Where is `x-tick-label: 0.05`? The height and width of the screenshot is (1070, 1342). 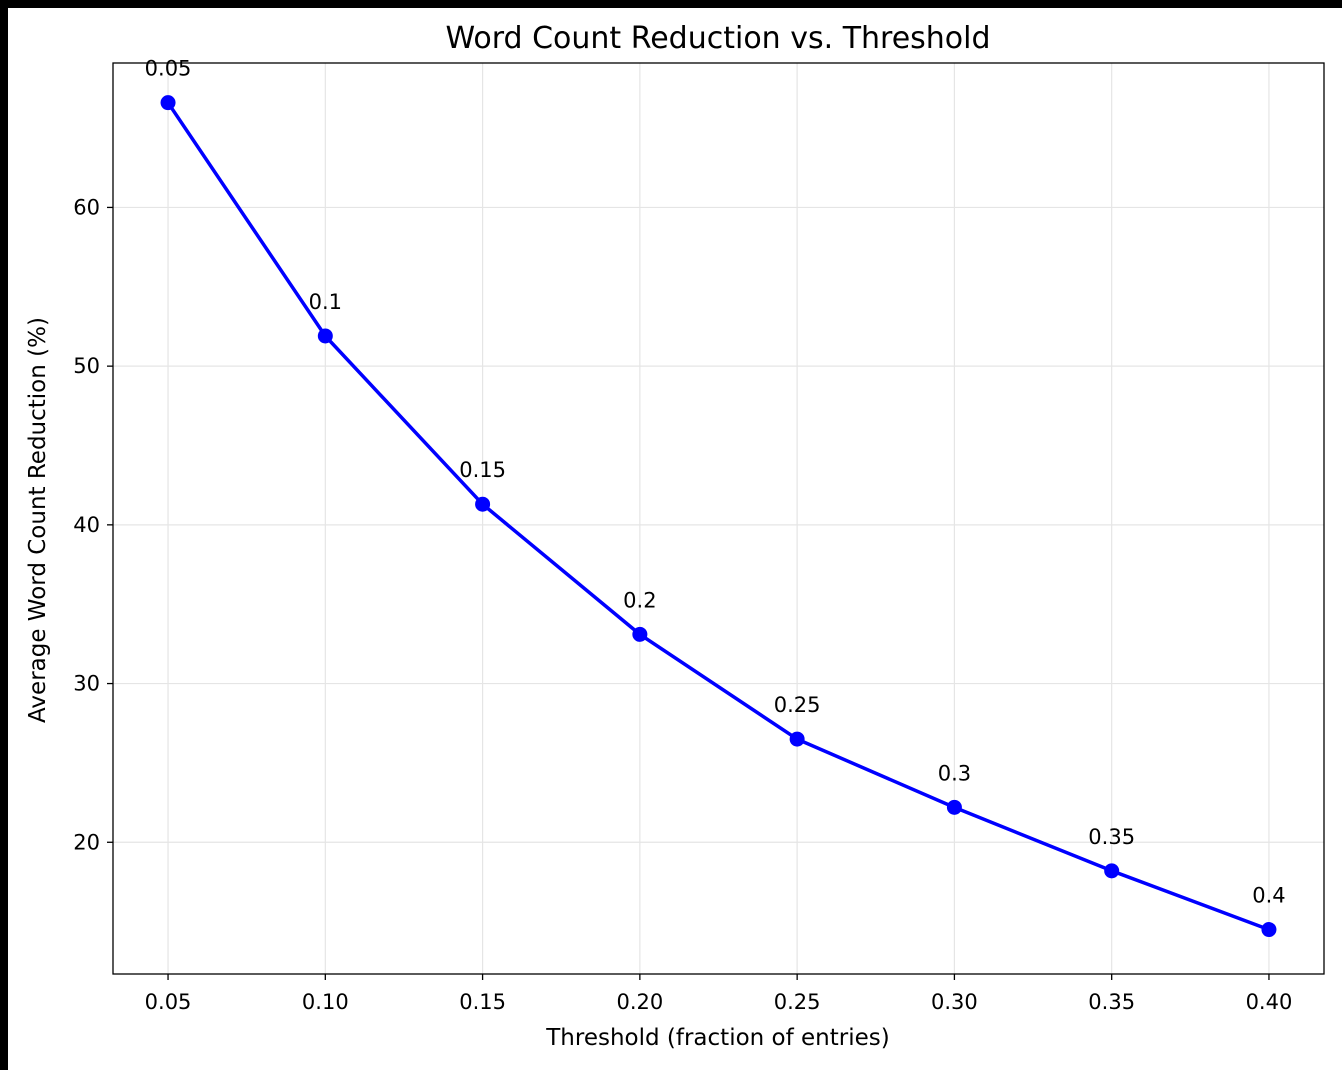
x-tick-label: 0.05 is located at coordinates (168, 1002).